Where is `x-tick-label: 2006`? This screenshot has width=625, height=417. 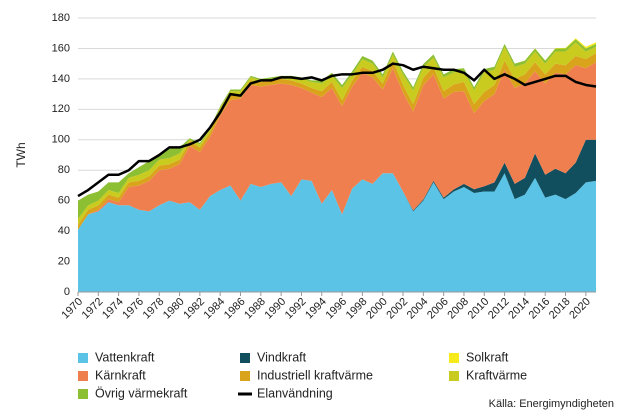 x-tick-label: 2006 is located at coordinates (438, 309).